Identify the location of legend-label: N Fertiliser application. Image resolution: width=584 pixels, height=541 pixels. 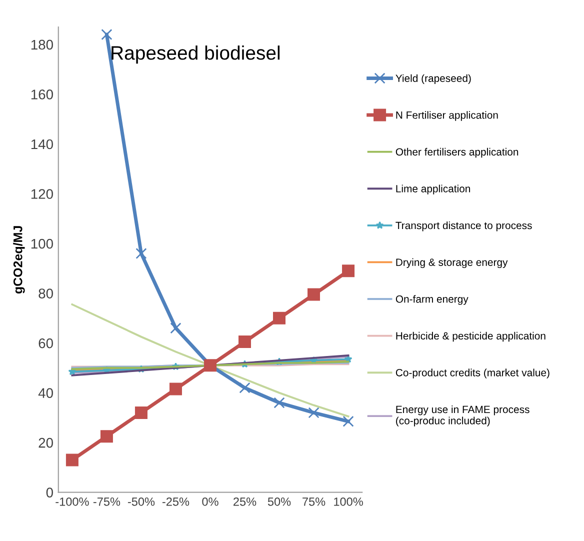
(447, 116).